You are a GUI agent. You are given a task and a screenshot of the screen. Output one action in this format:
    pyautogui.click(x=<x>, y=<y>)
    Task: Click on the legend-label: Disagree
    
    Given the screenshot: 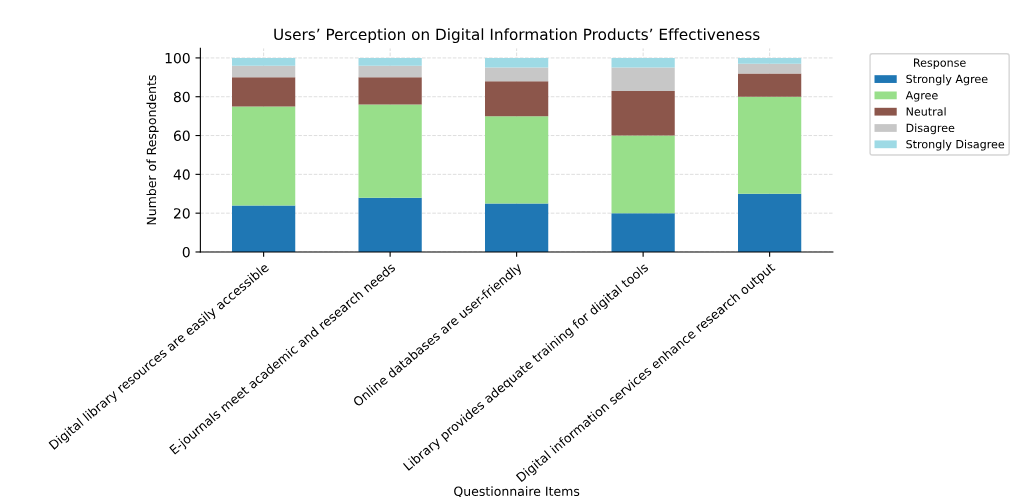 What is the action you would take?
    pyautogui.click(x=930, y=129)
    